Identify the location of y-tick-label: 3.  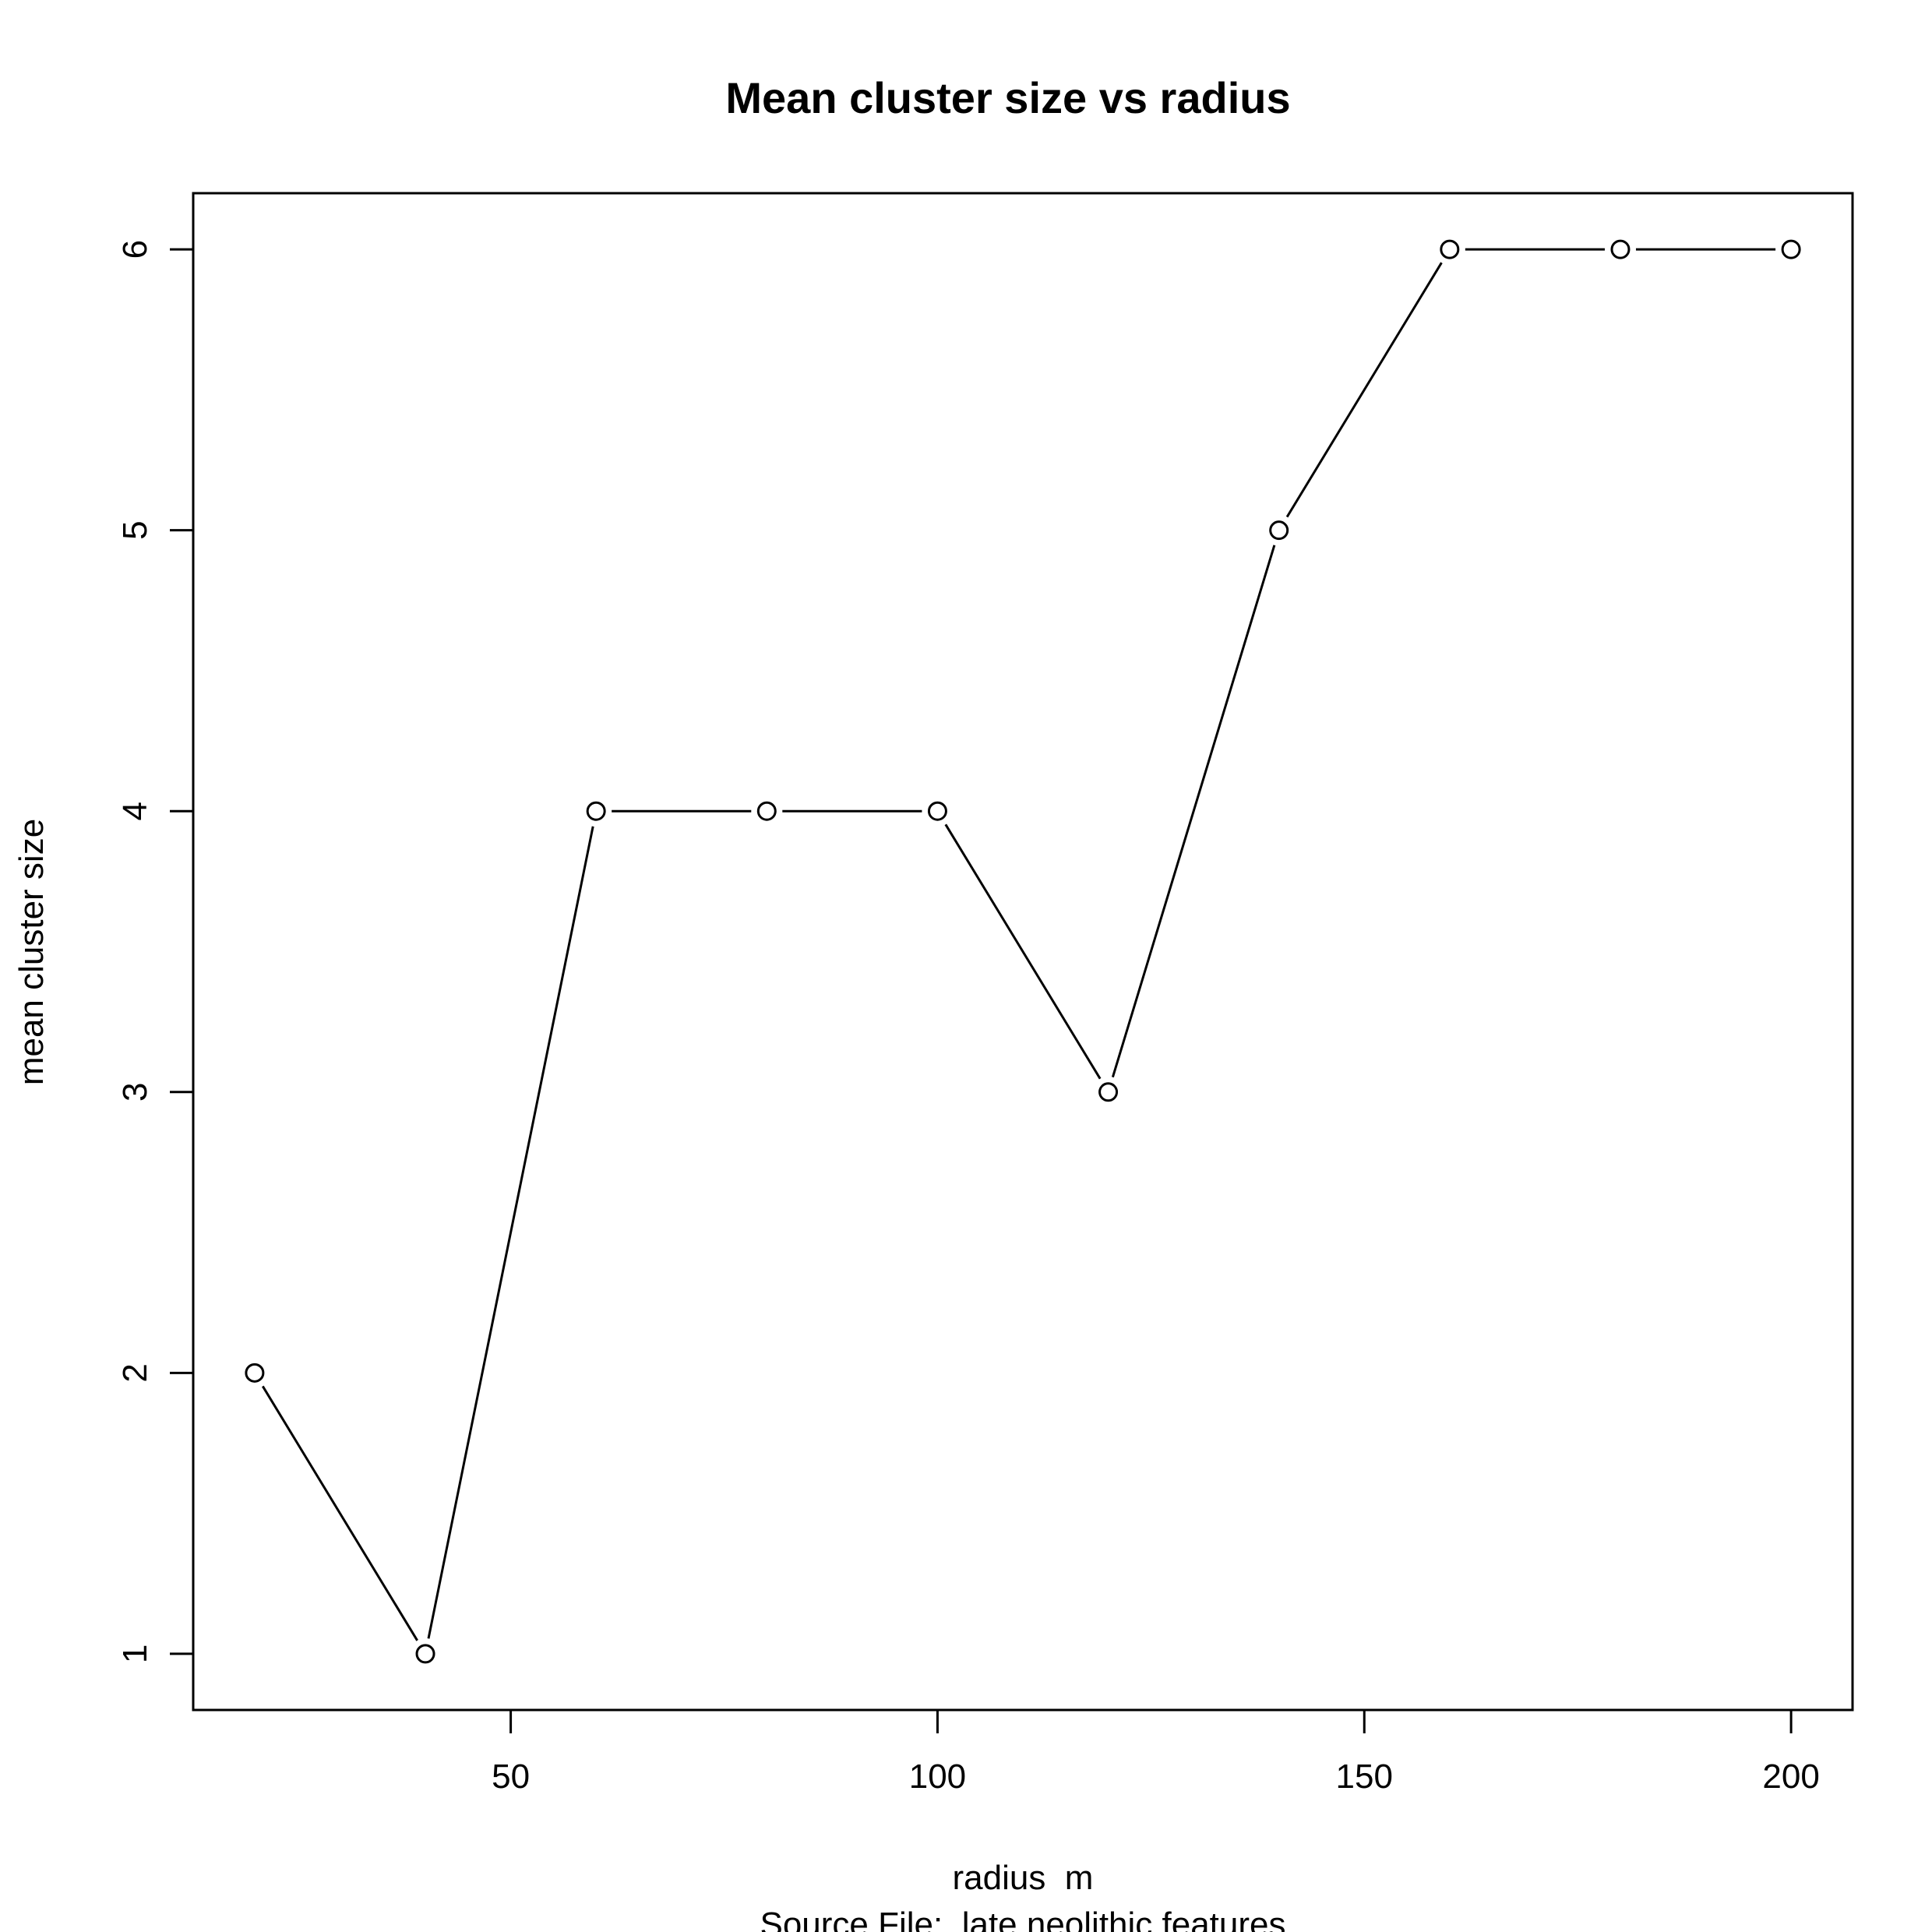
(135, 1093).